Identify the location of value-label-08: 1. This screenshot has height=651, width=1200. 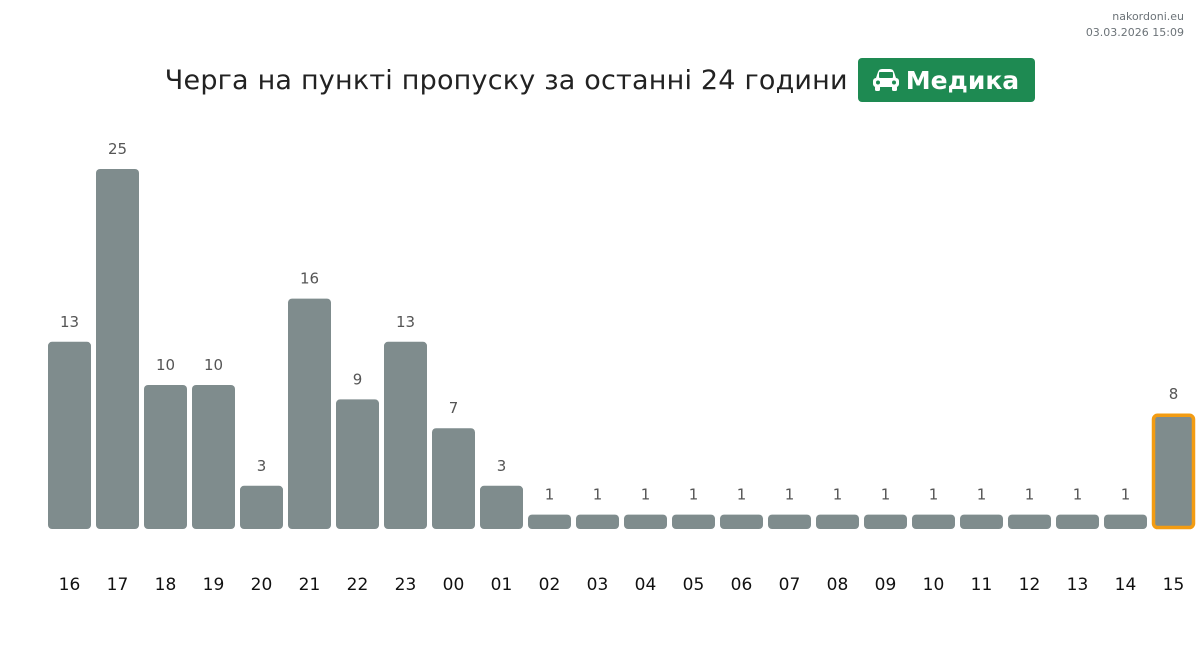
(838, 495).